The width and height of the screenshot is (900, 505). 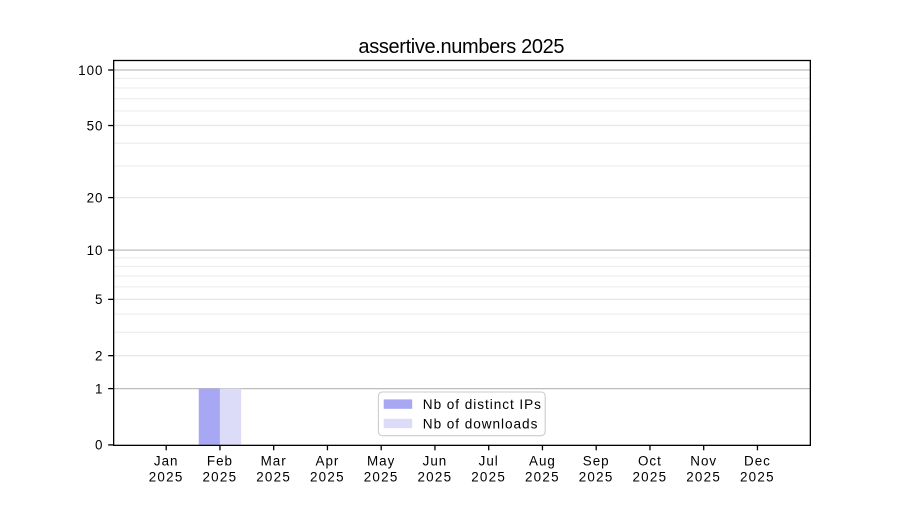 What do you see at coordinates (274, 461) in the screenshot?
I see `svg-text: Mar` at bounding box center [274, 461].